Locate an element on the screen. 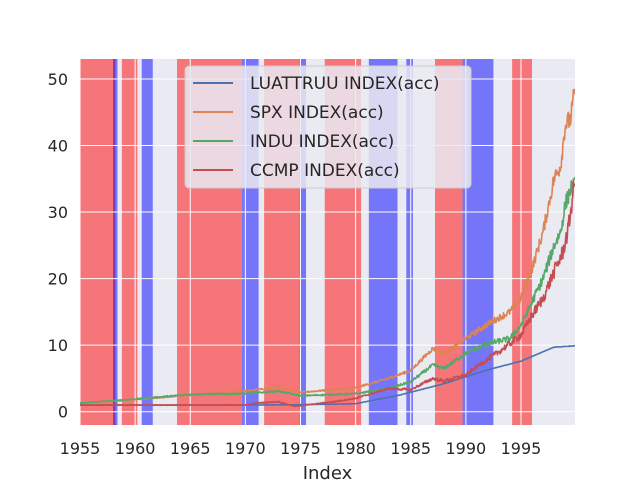  x-tick-label: 1970 is located at coordinates (245, 448).